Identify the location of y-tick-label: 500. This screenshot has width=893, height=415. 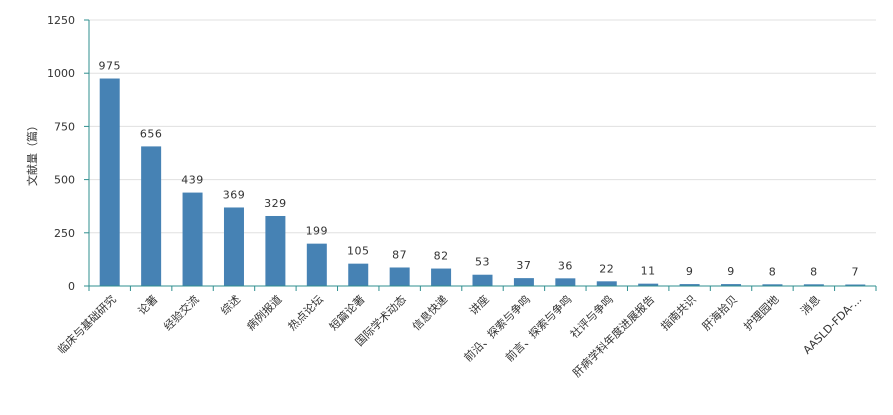
(64, 180).